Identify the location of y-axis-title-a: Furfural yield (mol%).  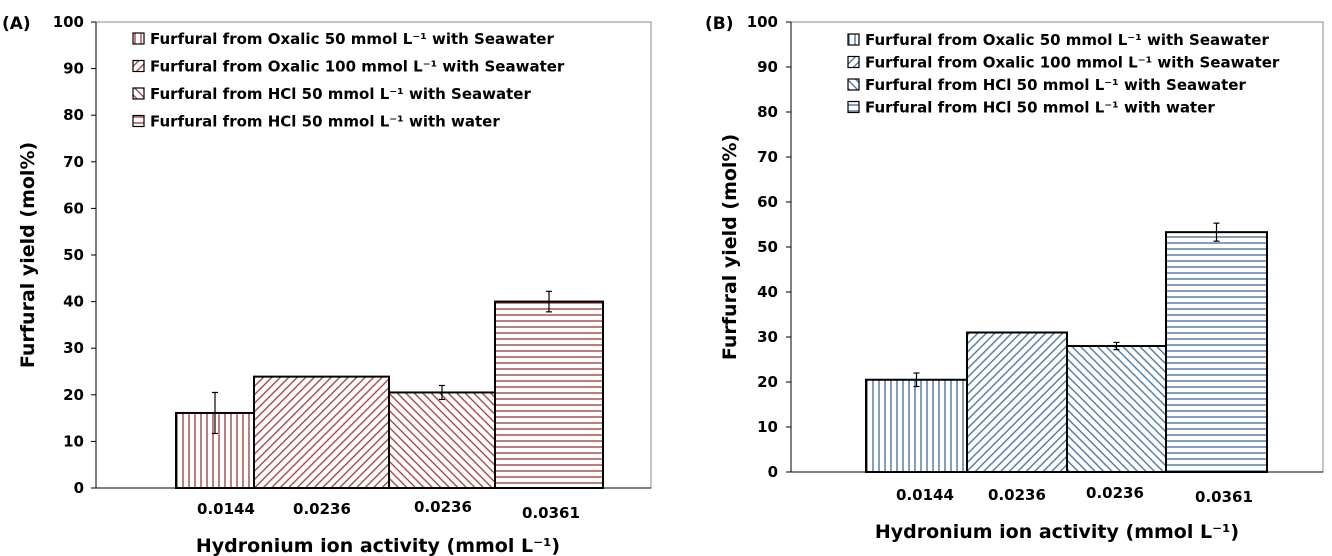
(28, 255).